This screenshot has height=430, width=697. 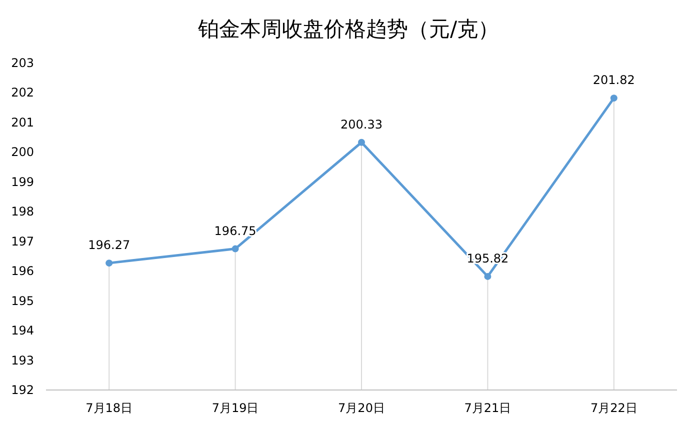 What do you see at coordinates (22, 152) in the screenshot?
I see `y-tick-label: 200` at bounding box center [22, 152].